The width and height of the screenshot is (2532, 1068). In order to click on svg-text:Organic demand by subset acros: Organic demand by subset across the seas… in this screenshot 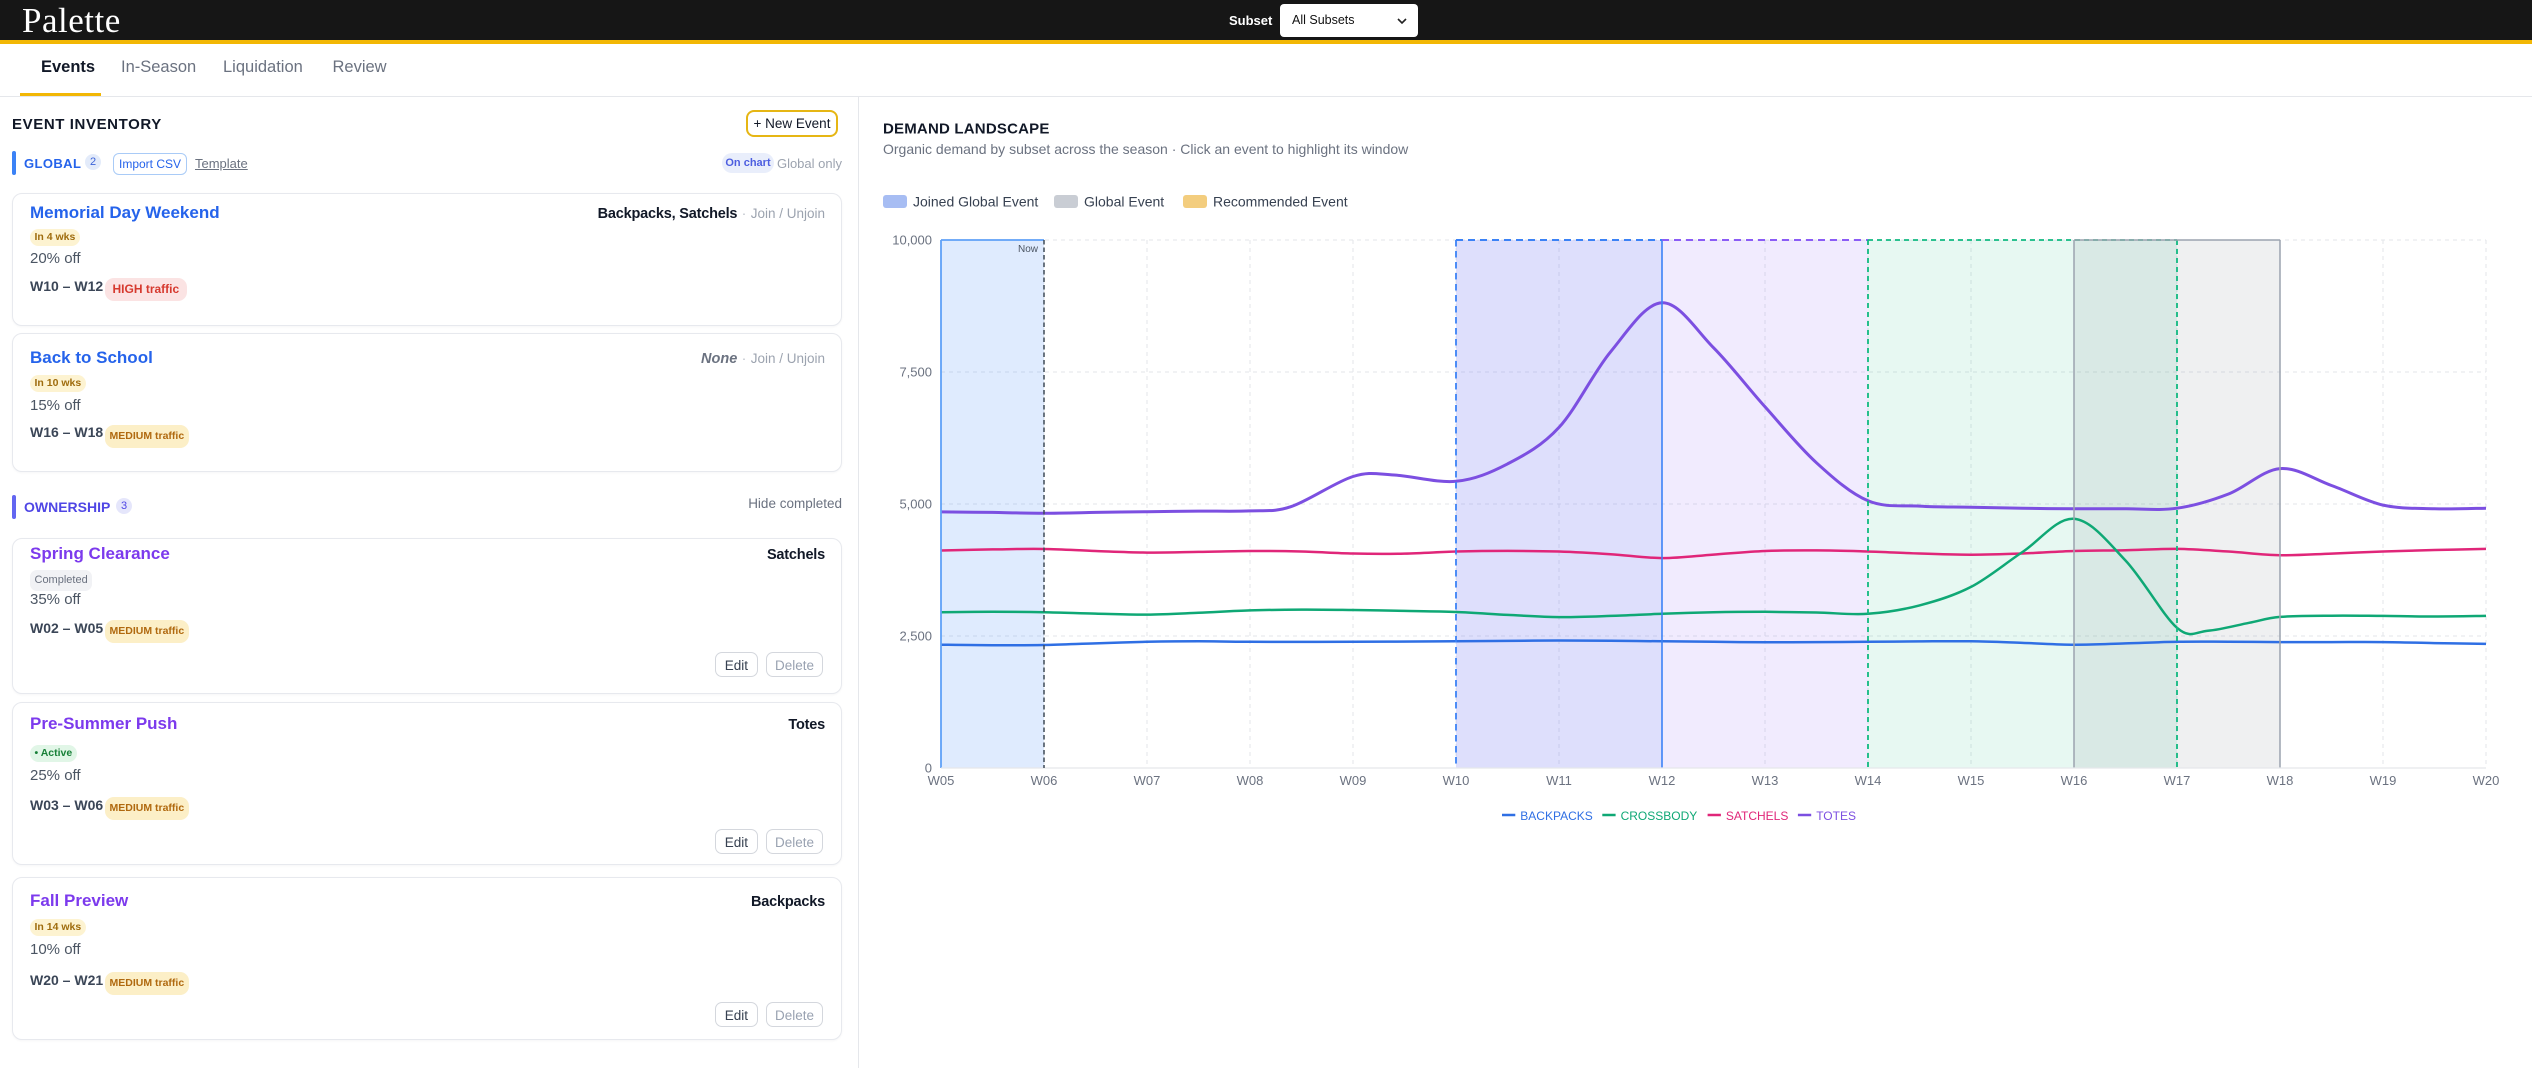, I will do `click(1146, 149)`.